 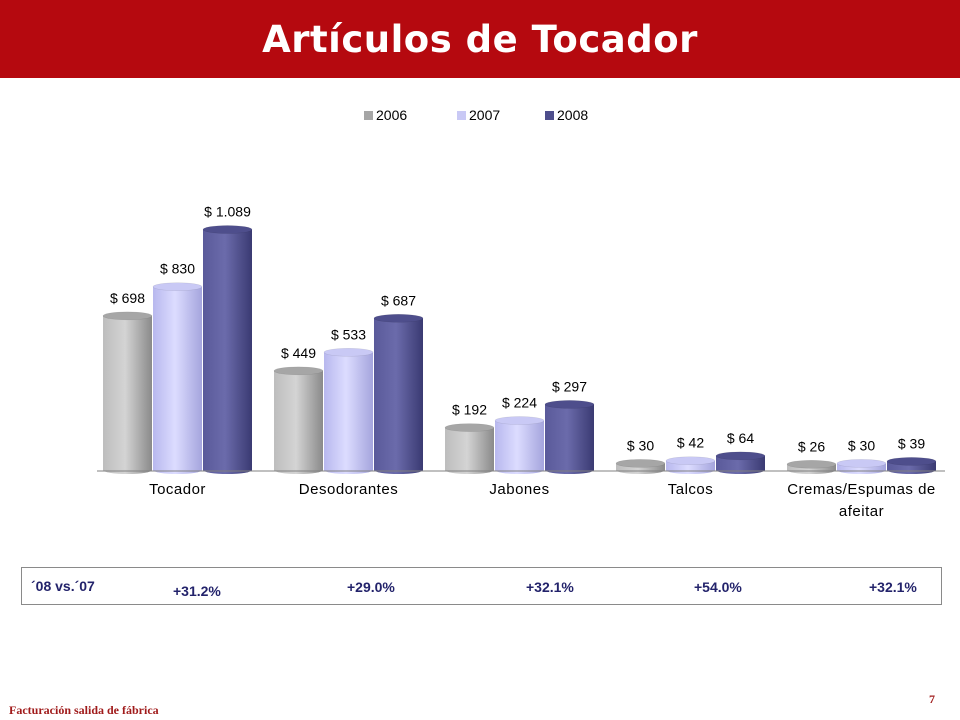 What do you see at coordinates (127, 298) in the screenshot?
I see `data-label-tocador-2006: $ 698` at bounding box center [127, 298].